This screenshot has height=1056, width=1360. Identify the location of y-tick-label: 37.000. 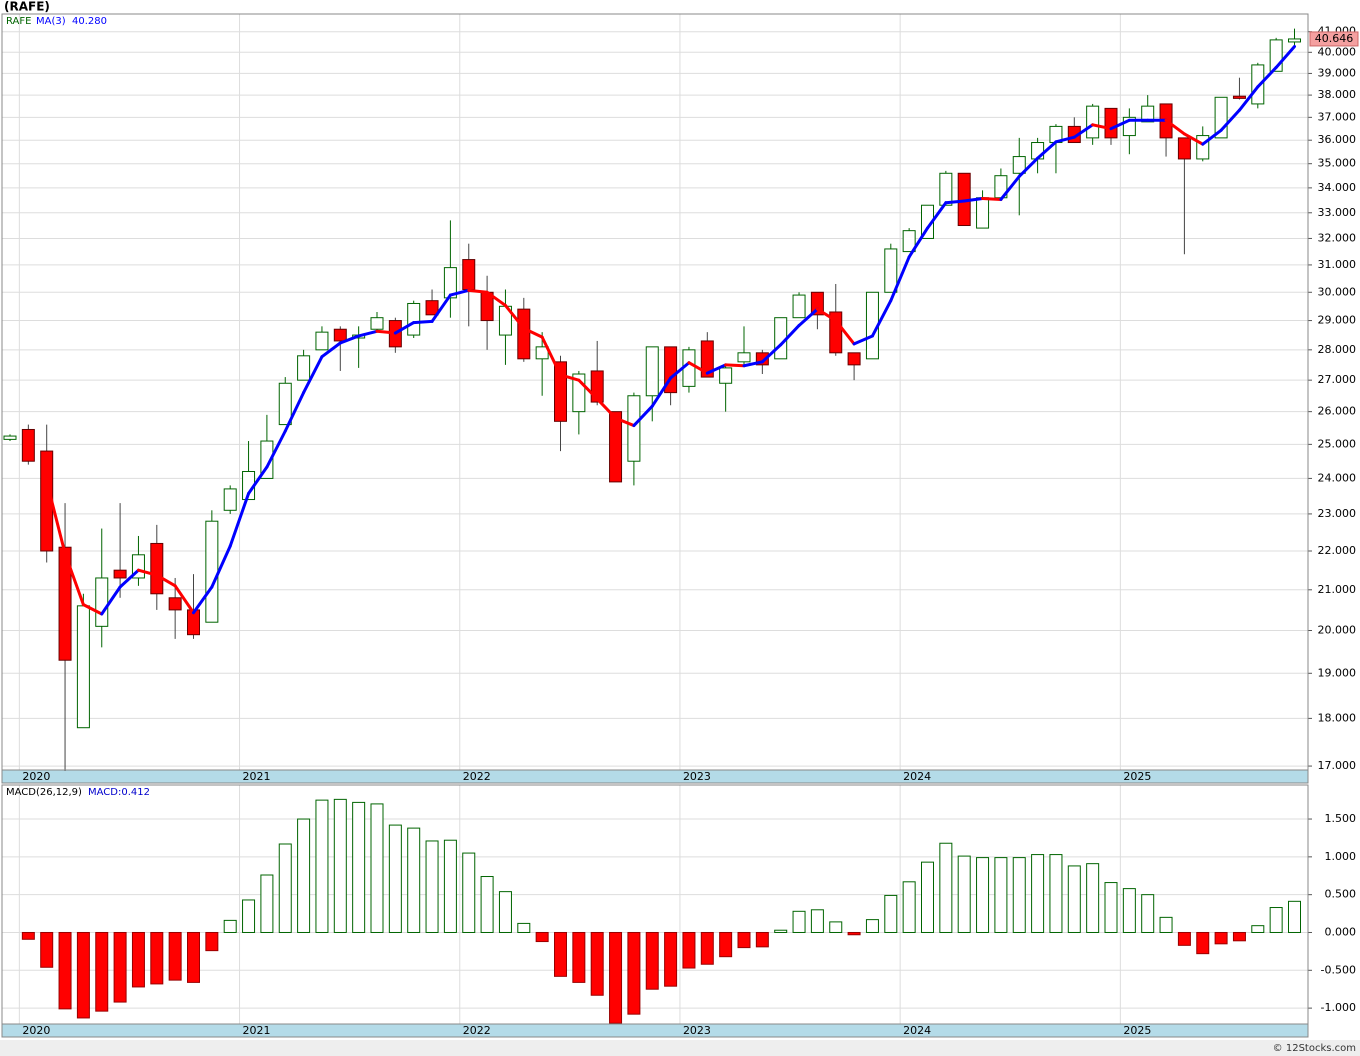
(1337, 116).